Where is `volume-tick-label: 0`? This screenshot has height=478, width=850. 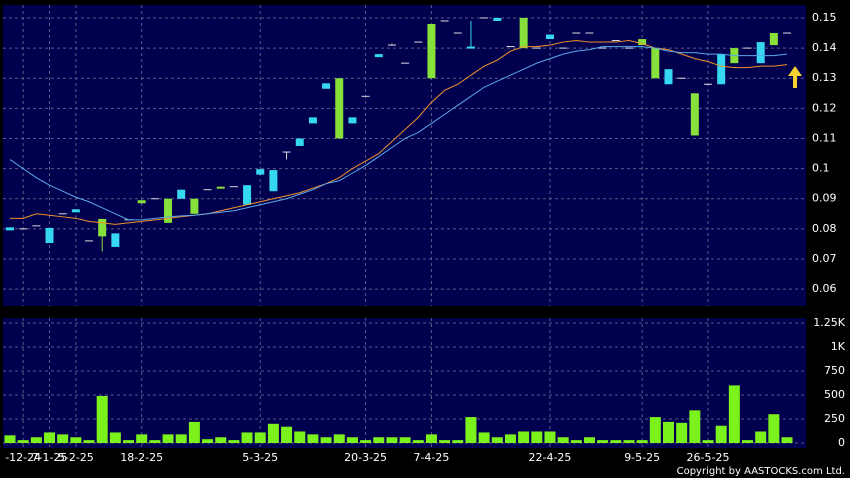 volume-tick-label: 0 is located at coordinates (841, 442).